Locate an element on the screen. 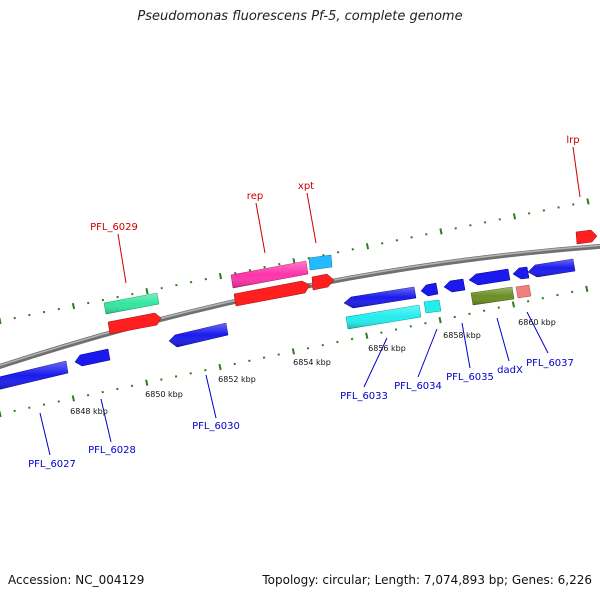  label-lrp: lrp is located at coordinates (572, 140).